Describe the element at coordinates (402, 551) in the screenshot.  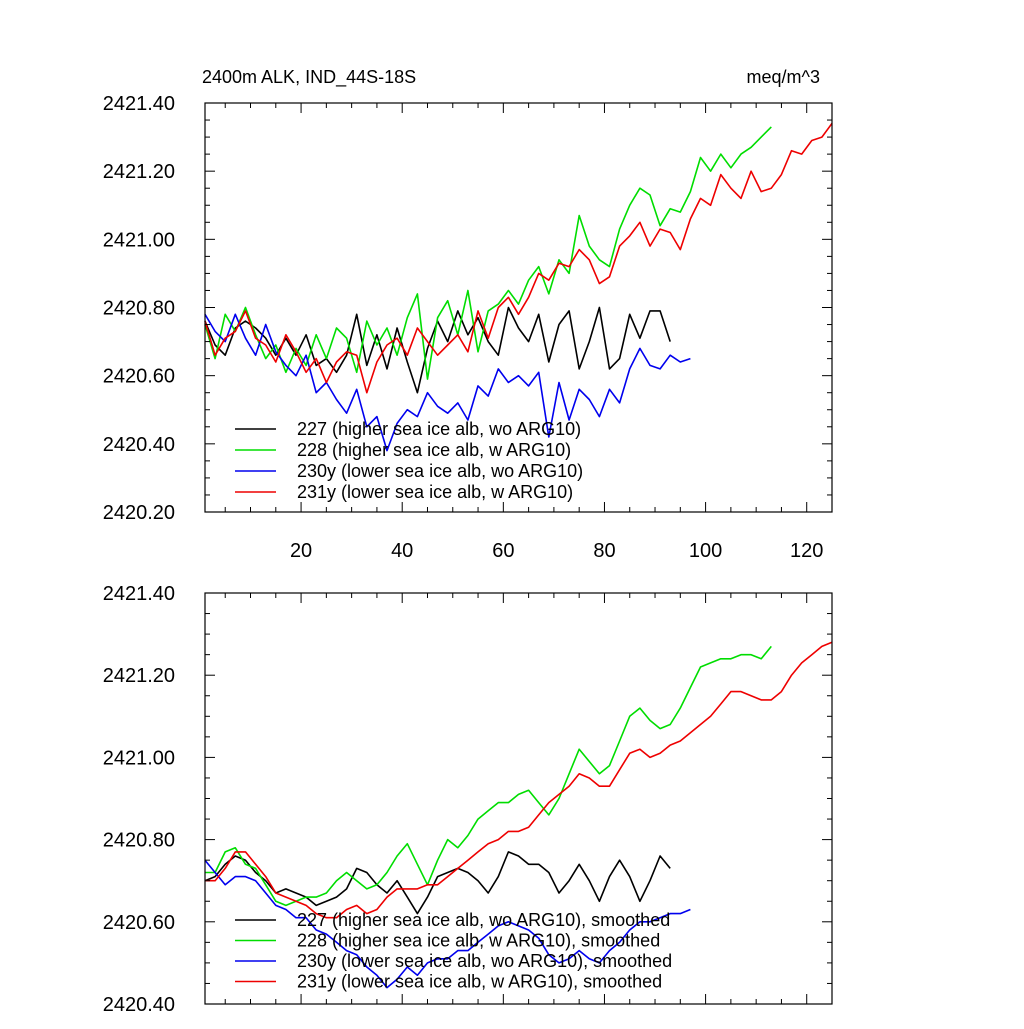
I see `x-tick-label: 40` at that location.